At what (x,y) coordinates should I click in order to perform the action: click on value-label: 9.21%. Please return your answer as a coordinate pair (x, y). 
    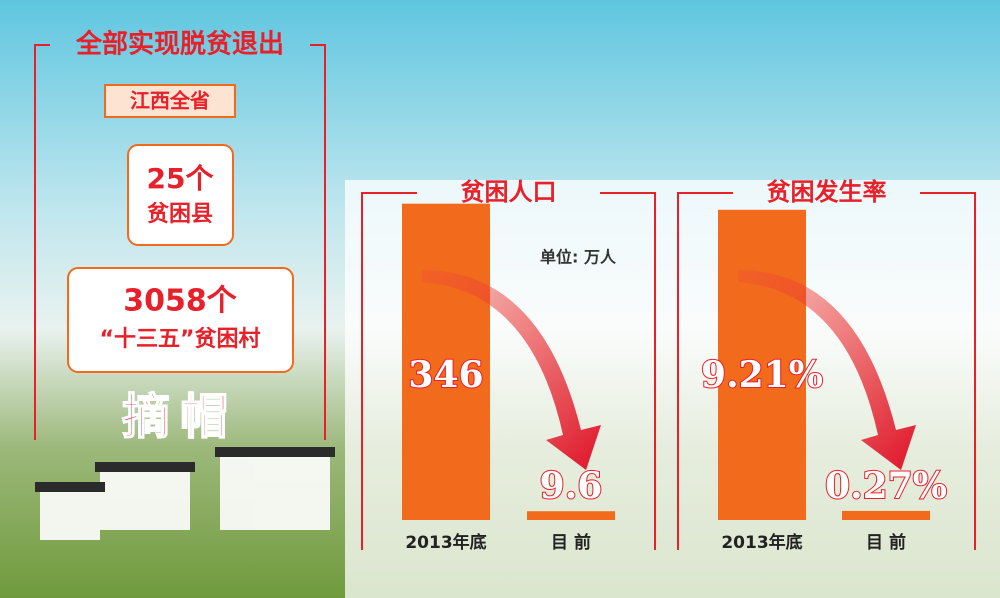
    Looking at the image, I should click on (762, 375).